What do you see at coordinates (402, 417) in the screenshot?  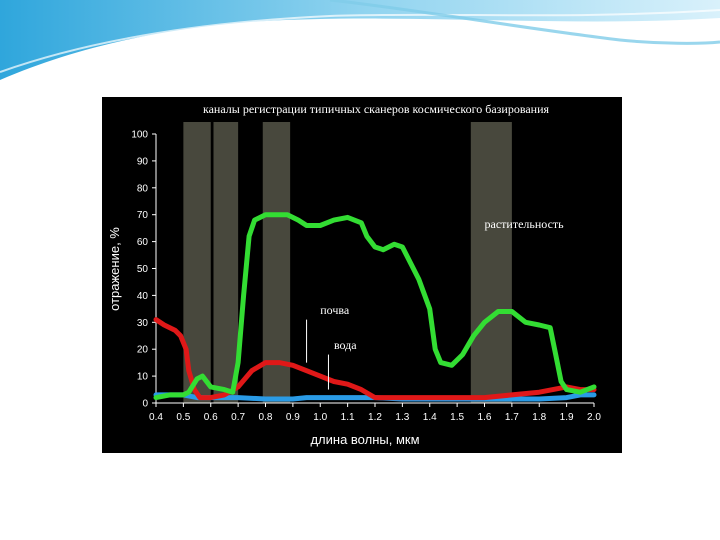 I see `x-tick-label: 1.3` at bounding box center [402, 417].